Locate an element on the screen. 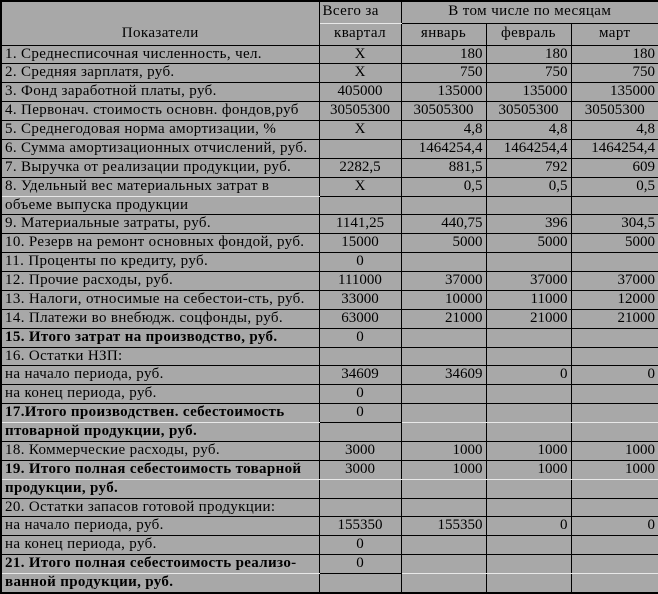  row-label: 21. Итого полная себестоимость реализо- is located at coordinates (160, 564).